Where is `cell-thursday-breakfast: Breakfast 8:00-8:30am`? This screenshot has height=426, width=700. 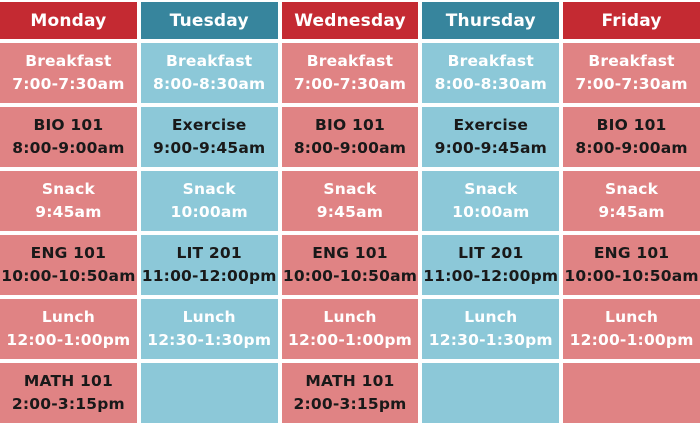 cell-thursday-breakfast: Breakfast 8:00-8:30am is located at coordinates (491, 73).